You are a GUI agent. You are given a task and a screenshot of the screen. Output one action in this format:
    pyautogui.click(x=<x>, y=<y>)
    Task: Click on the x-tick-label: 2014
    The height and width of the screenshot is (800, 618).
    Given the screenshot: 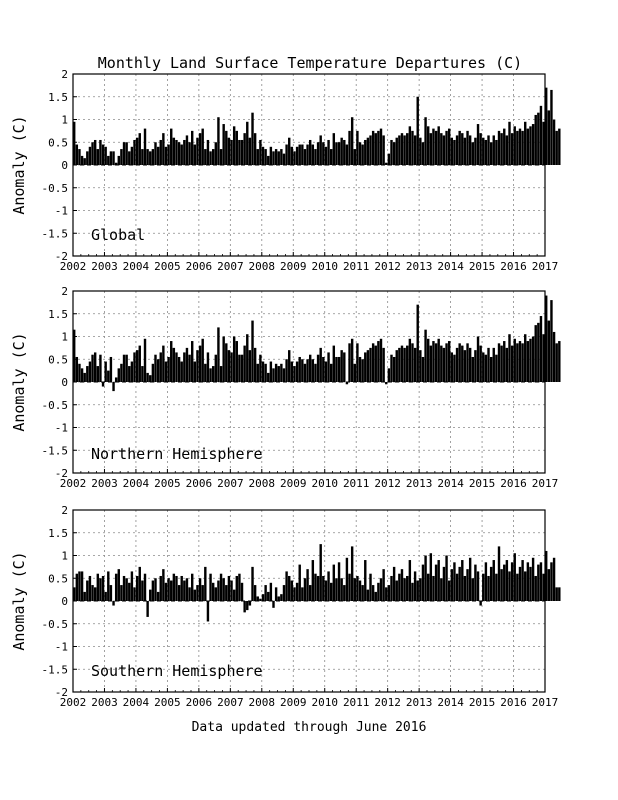 What is the action you would take?
    pyautogui.click(x=450, y=266)
    